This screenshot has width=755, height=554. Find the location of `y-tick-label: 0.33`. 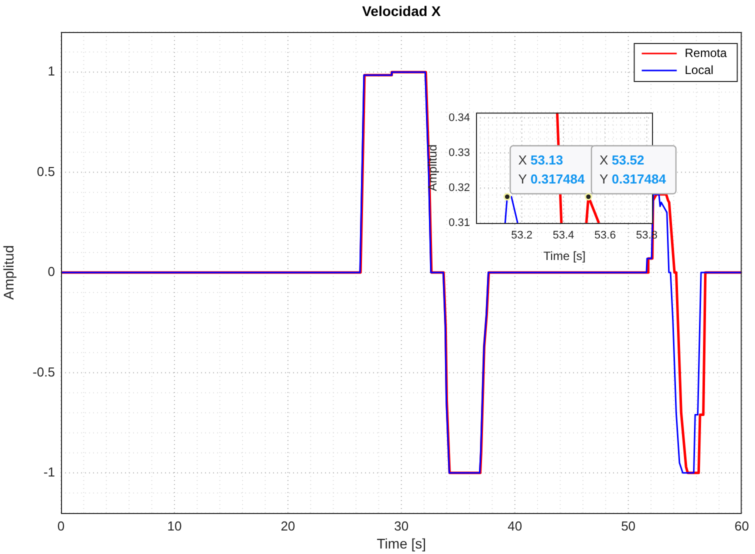

y-tick-label: 0.33 is located at coordinates (459, 152).